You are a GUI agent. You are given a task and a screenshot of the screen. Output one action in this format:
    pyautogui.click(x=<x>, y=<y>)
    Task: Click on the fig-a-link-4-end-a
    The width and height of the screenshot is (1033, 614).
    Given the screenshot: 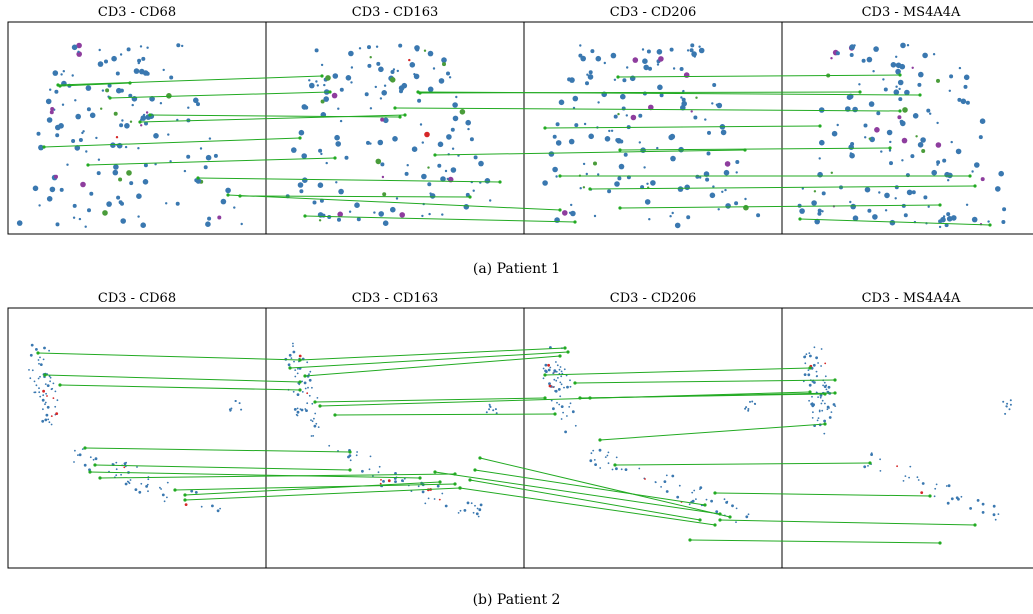 What is the action you would take?
    pyautogui.click(x=150, y=115)
    